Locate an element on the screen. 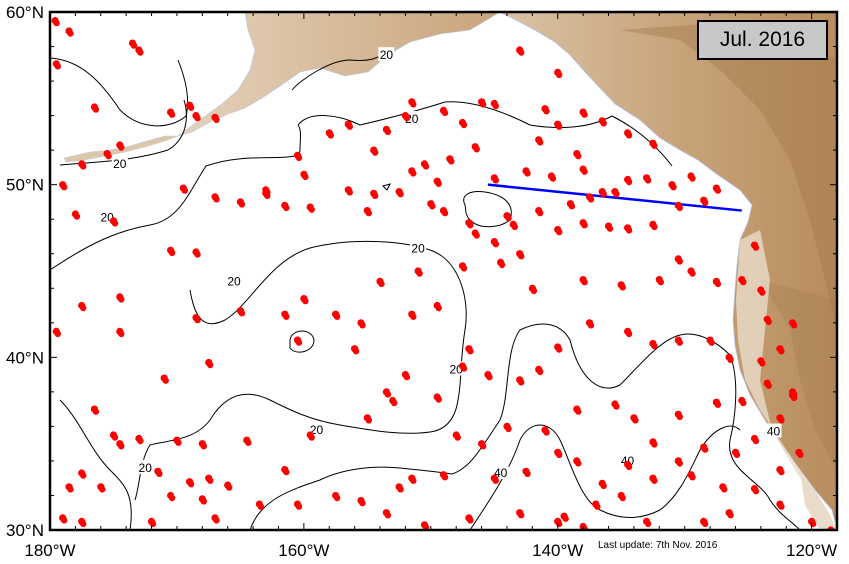  contour-label: 20 is located at coordinates (387, 55).